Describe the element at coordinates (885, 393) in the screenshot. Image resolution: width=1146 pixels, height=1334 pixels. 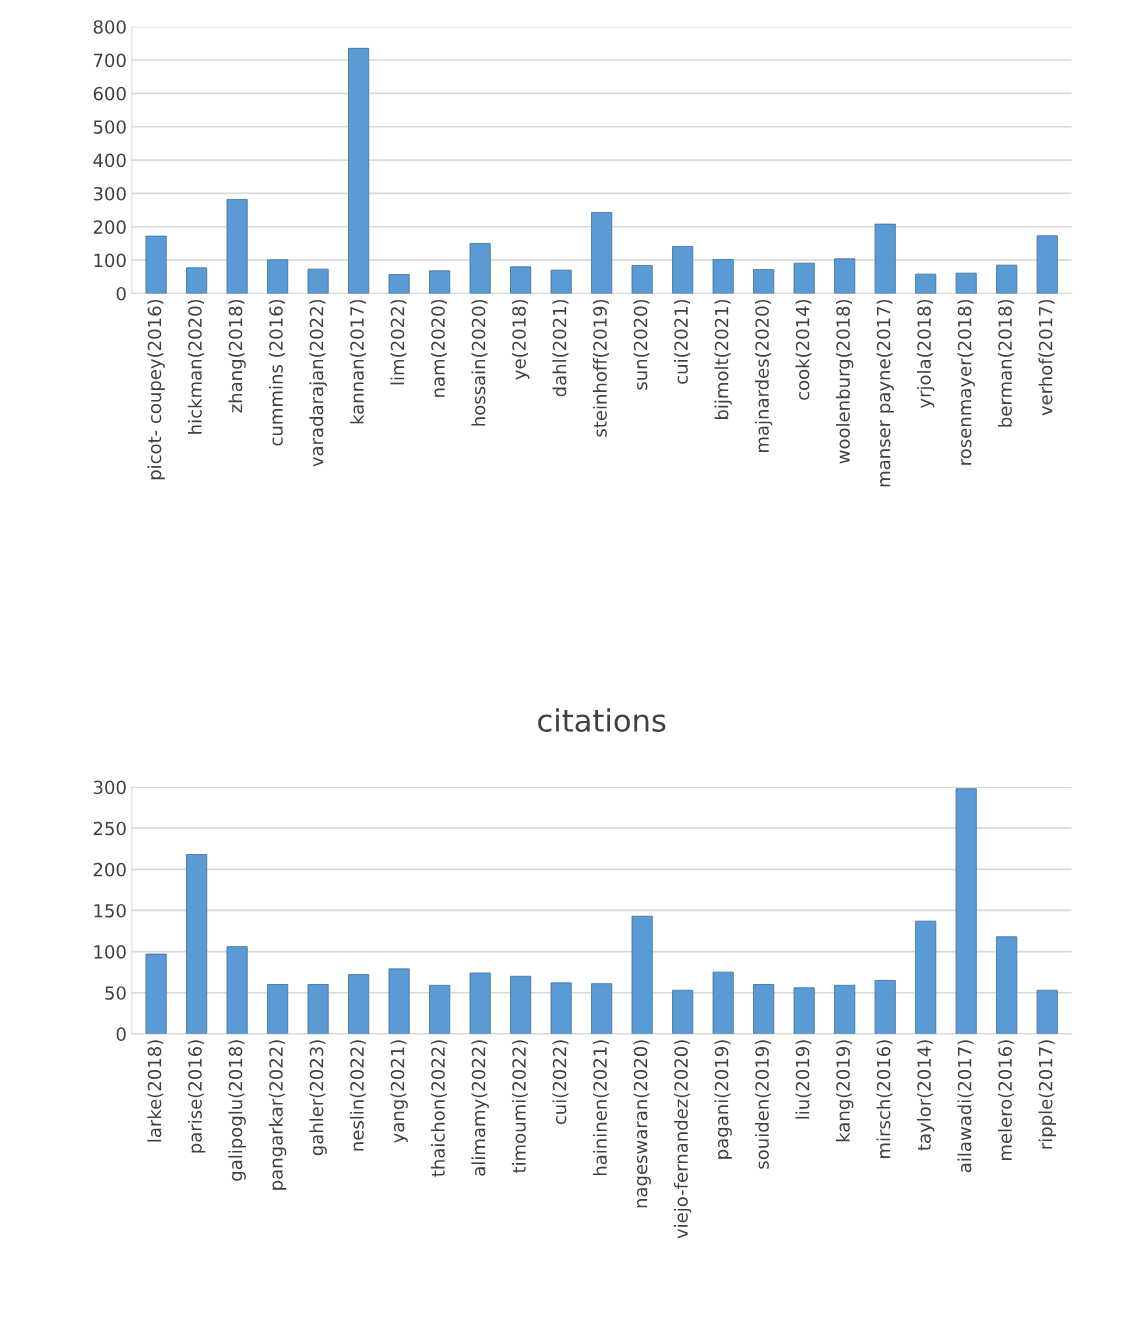
I see `x-tick-label: manser payne(2017)` at that location.